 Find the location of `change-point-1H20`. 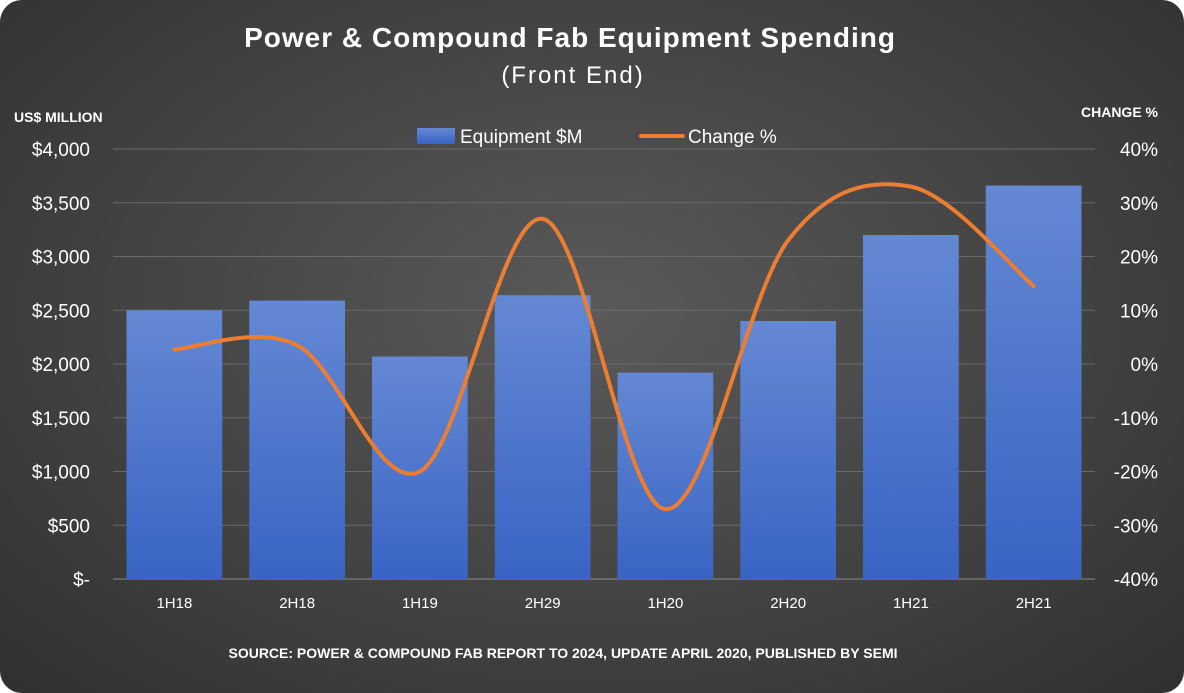

change-point-1H20 is located at coordinates (665, 509).